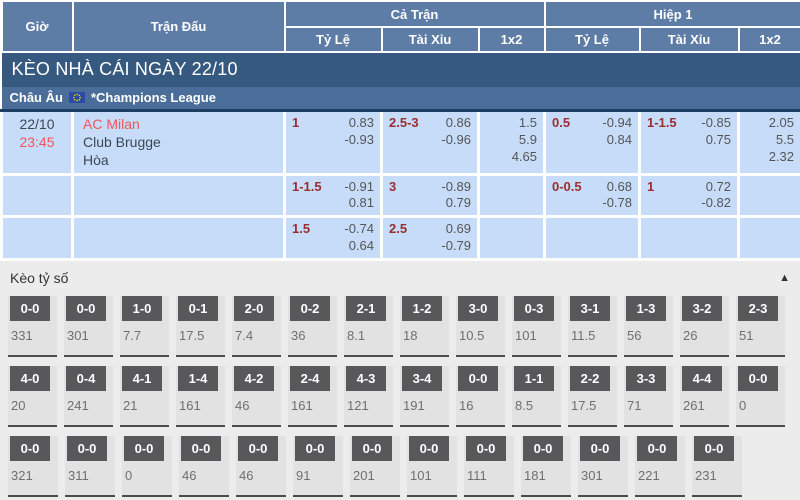 The width and height of the screenshot is (800, 500). Describe the element at coordinates (702, 379) in the screenshot. I see `score-label: 4-4` at that location.